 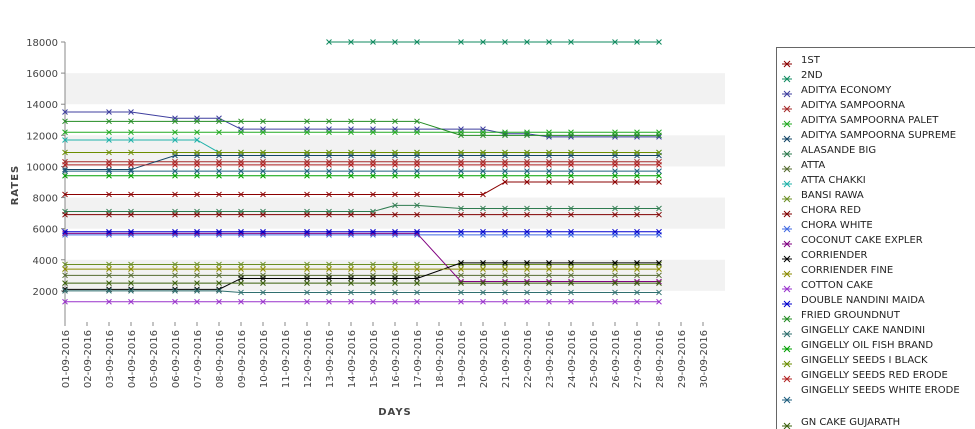 What do you see at coordinates (88, 359) in the screenshot?
I see `x-tick-label: 02-09-2016` at bounding box center [88, 359].